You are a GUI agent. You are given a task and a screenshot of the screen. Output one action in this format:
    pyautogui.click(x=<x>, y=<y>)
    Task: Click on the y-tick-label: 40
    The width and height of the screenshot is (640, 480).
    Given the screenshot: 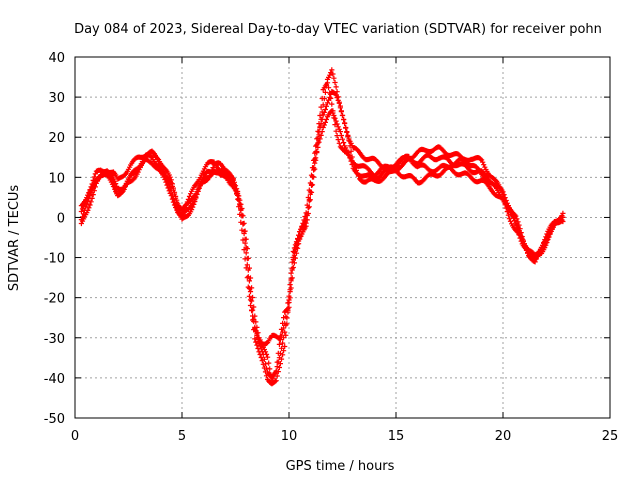 What is the action you would take?
    pyautogui.click(x=56, y=58)
    